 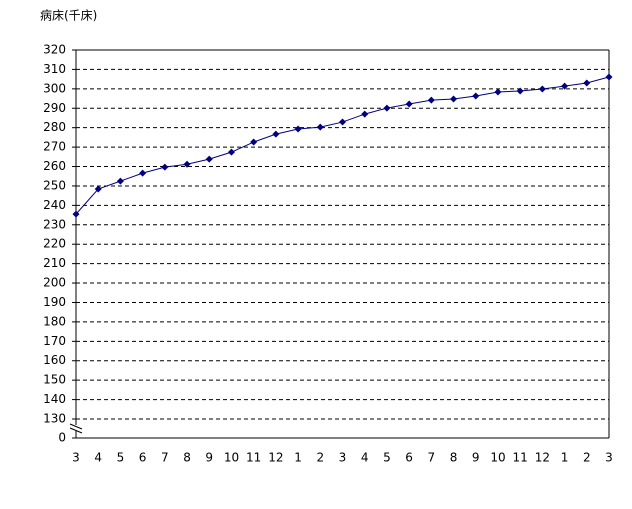 I want to click on y-tick-label: 250, so click(x=54, y=185).